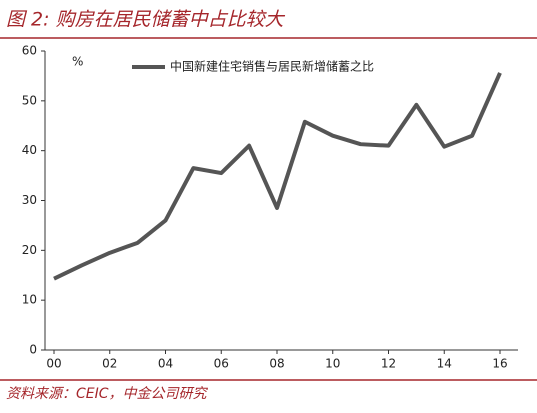 This screenshot has height=413, width=537. I want to click on x-tick-label: 06, so click(221, 364).